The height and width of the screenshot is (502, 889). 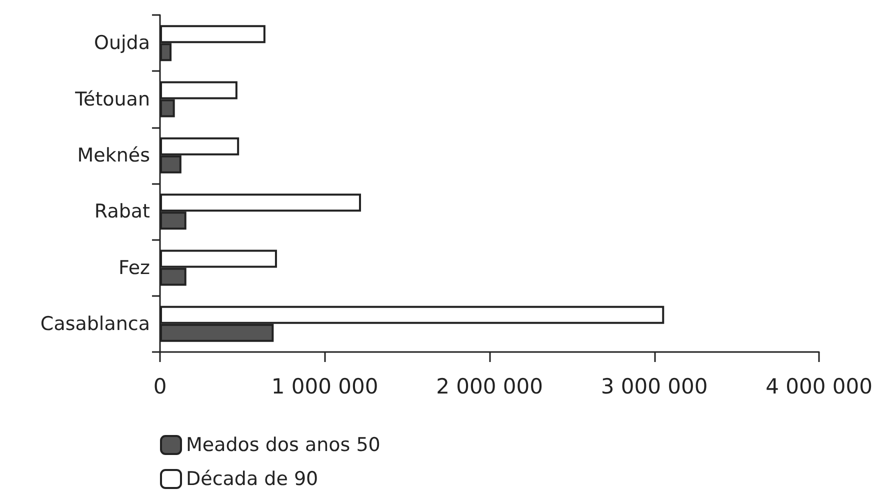 What do you see at coordinates (95, 323) in the screenshot?
I see `y-tick-label: Casablanca` at bounding box center [95, 323].